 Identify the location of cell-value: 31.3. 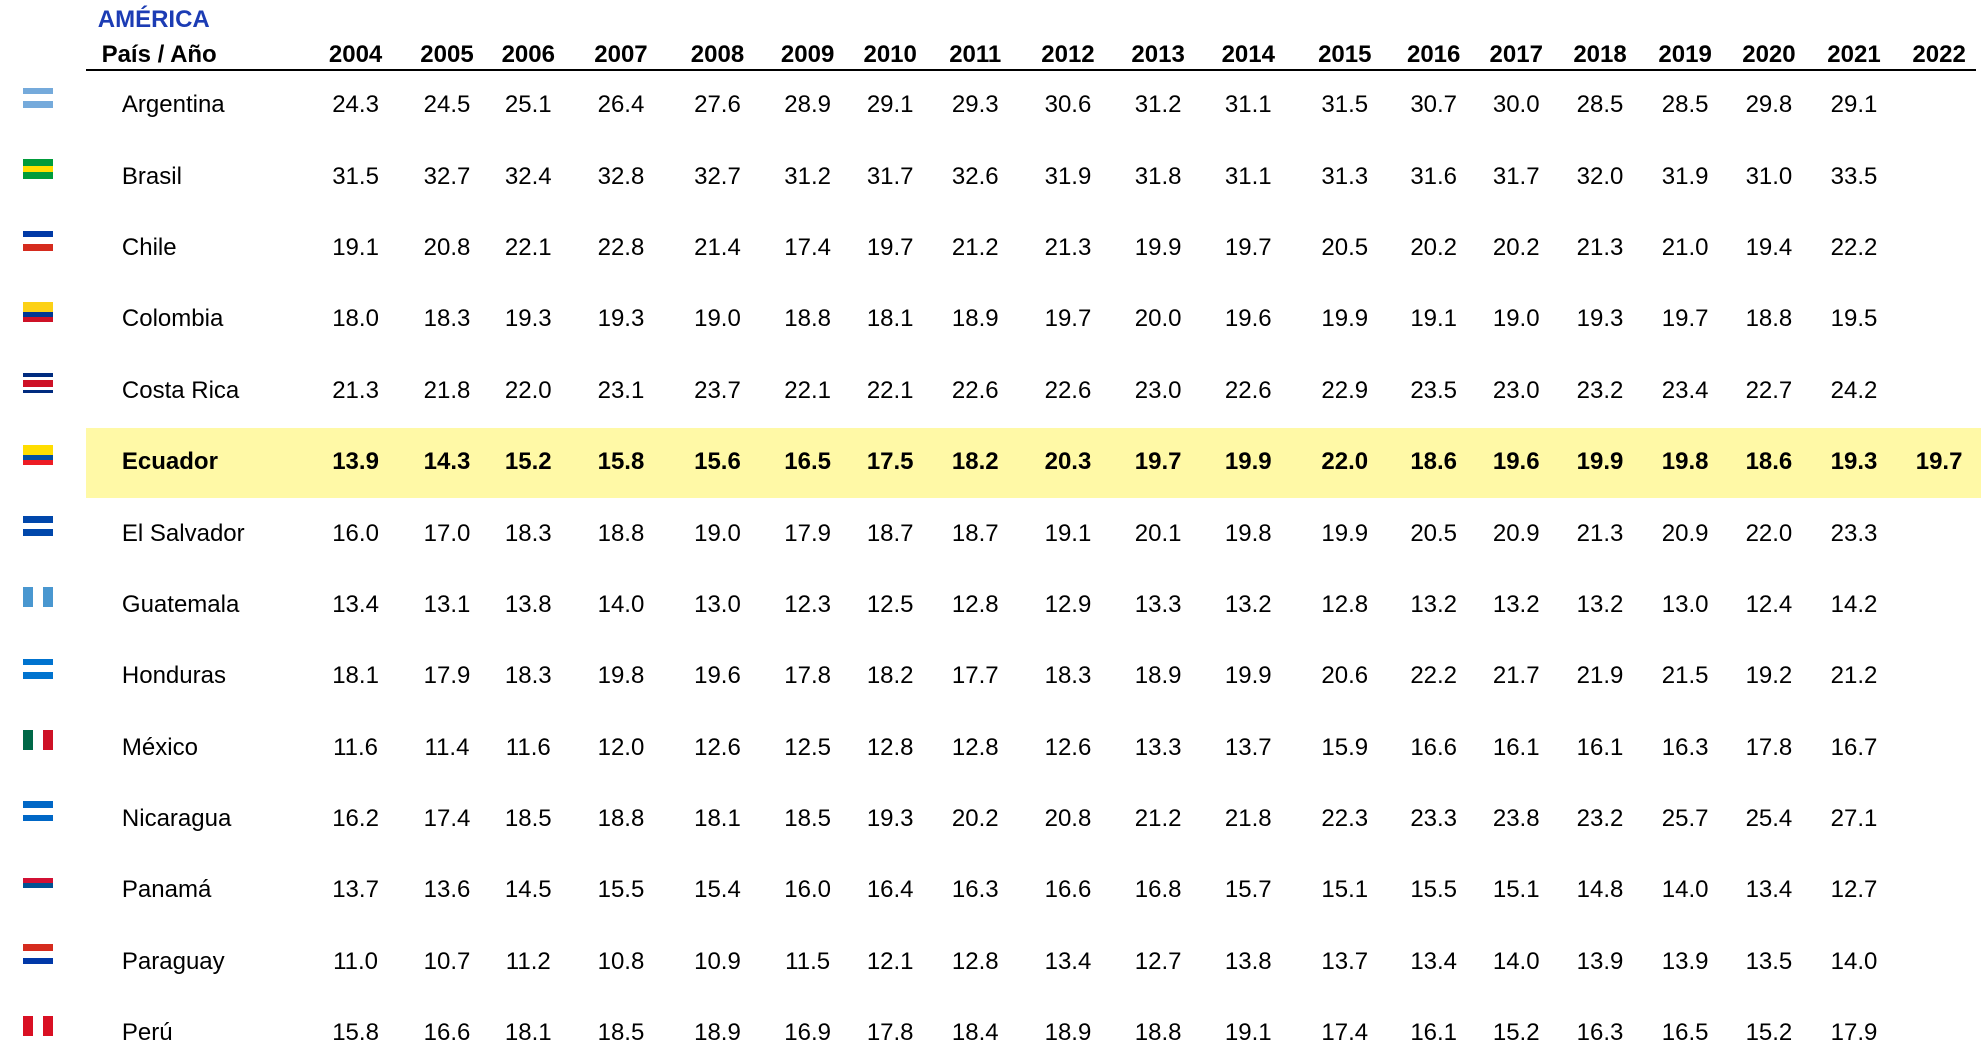
(1345, 176).